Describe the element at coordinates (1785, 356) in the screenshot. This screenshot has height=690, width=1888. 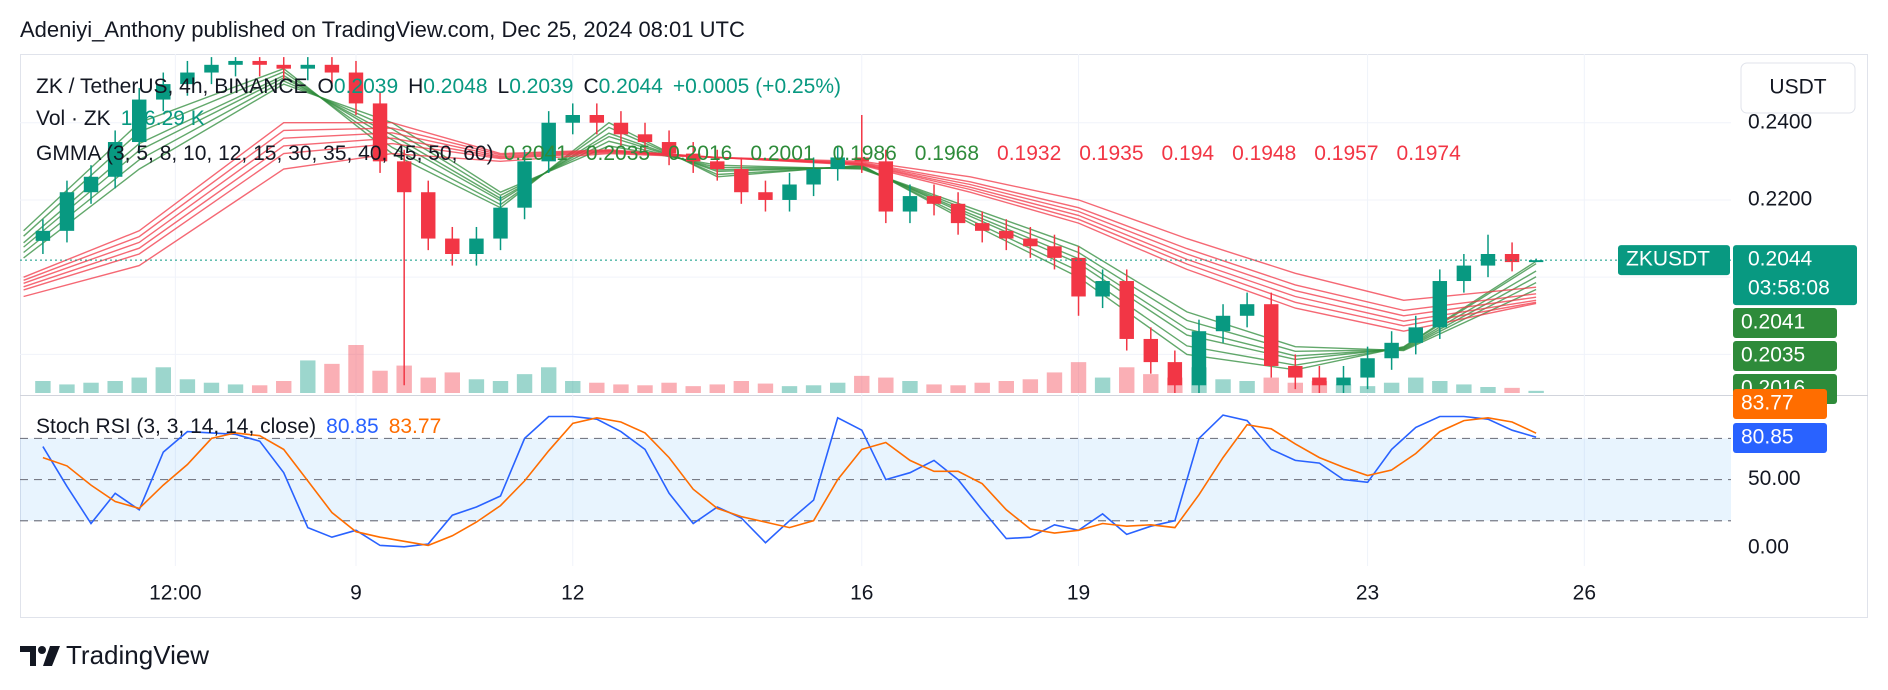
I see `gmma-label: 0.2035` at that location.